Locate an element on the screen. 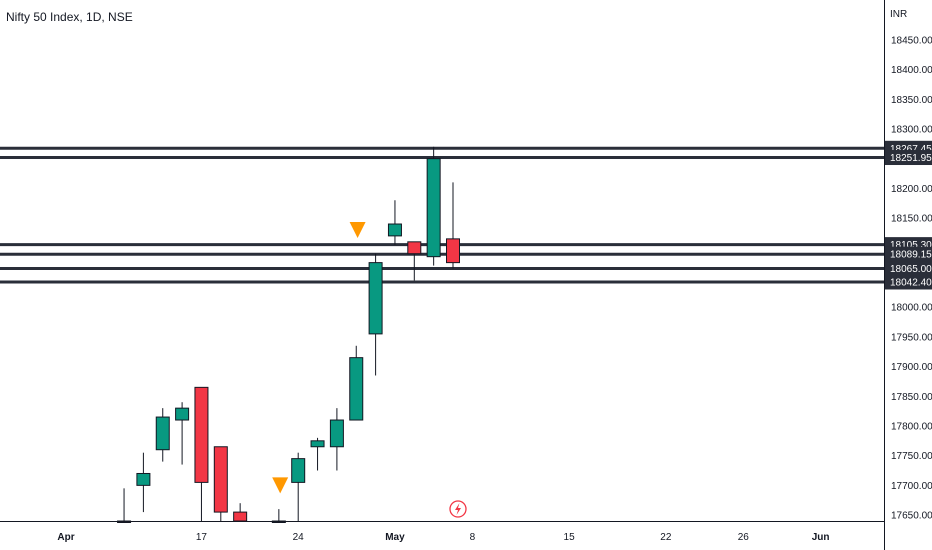 The image size is (932, 550). y-tick-label: 17700.00 is located at coordinates (911, 486).